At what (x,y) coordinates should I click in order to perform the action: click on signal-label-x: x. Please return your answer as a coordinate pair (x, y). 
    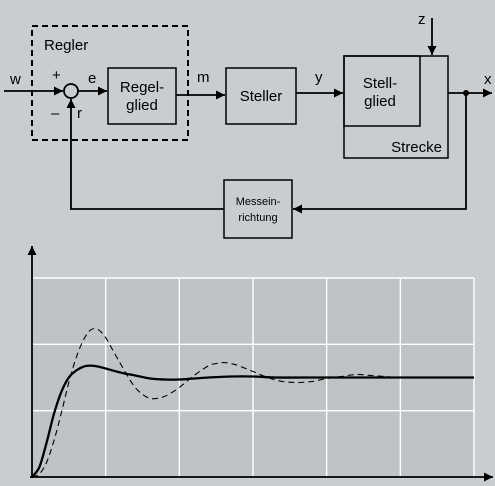
    Looking at the image, I should click on (488, 79).